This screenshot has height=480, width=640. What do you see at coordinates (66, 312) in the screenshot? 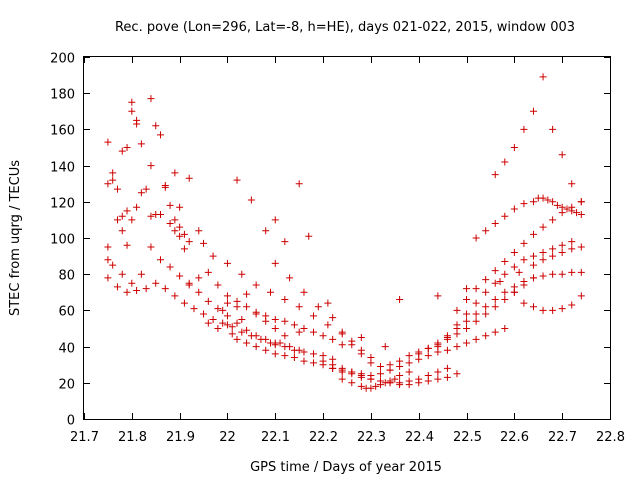
I see `y-tick-label: 60` at bounding box center [66, 312].